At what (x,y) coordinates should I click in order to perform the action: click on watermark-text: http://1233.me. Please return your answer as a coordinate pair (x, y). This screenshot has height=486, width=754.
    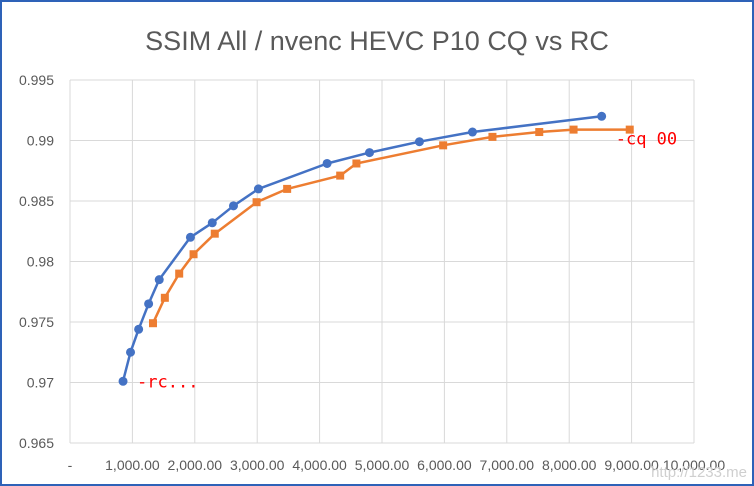
    Looking at the image, I should click on (699, 472).